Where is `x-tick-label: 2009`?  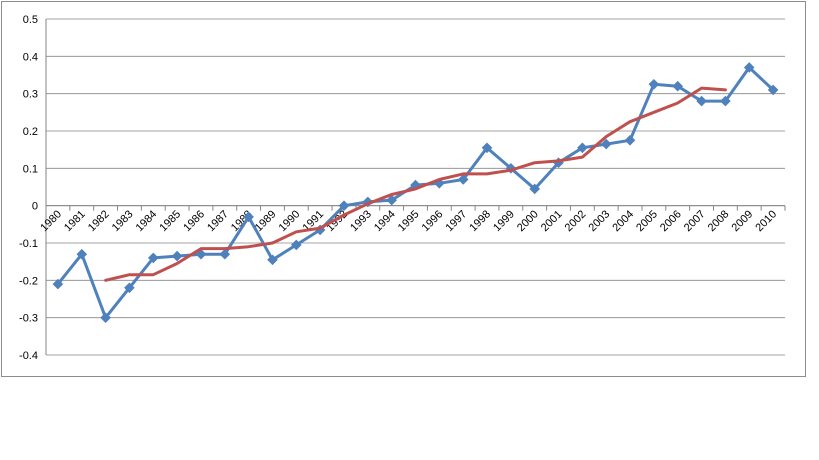 x-tick-label: 2009 is located at coordinates (743, 221).